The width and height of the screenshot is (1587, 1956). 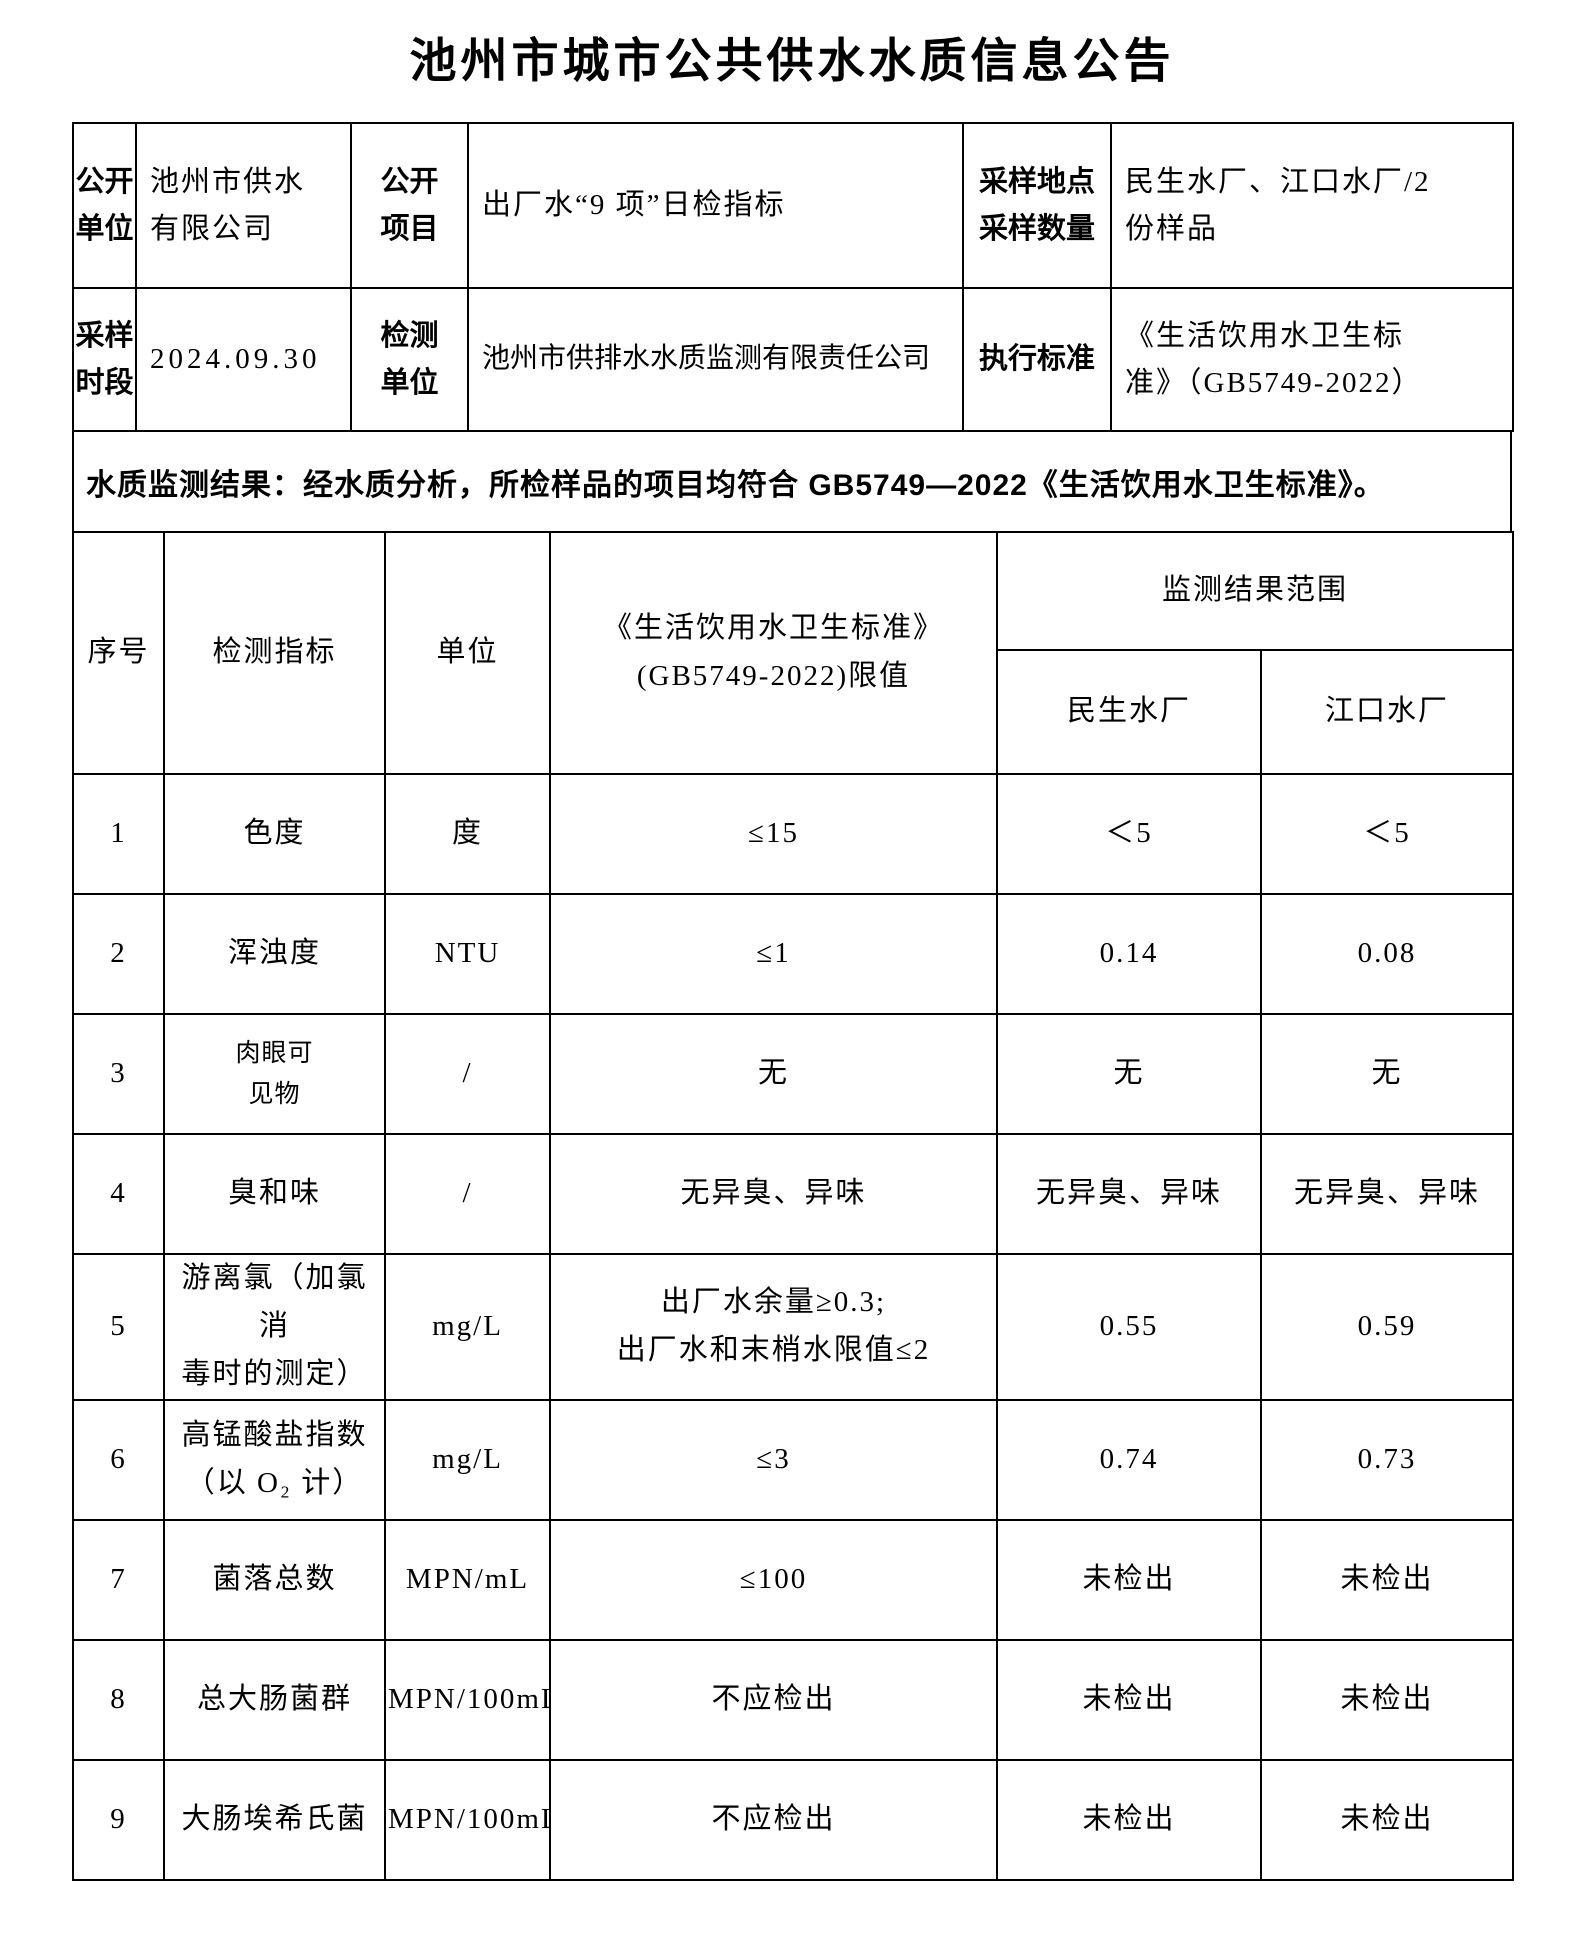 I want to click on cell-seq: 9, so click(x=118, y=1819).